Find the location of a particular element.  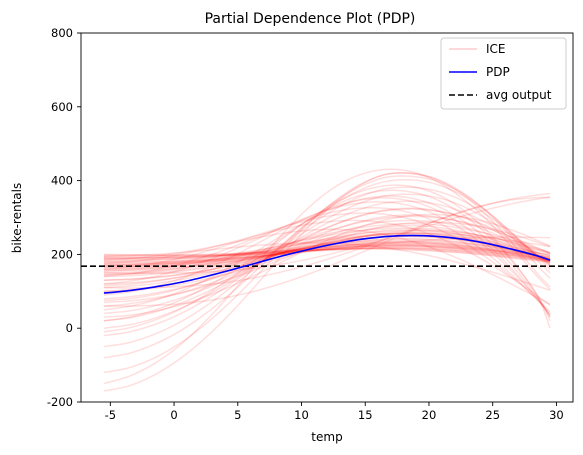

pdp-line is located at coordinates (327, 264).